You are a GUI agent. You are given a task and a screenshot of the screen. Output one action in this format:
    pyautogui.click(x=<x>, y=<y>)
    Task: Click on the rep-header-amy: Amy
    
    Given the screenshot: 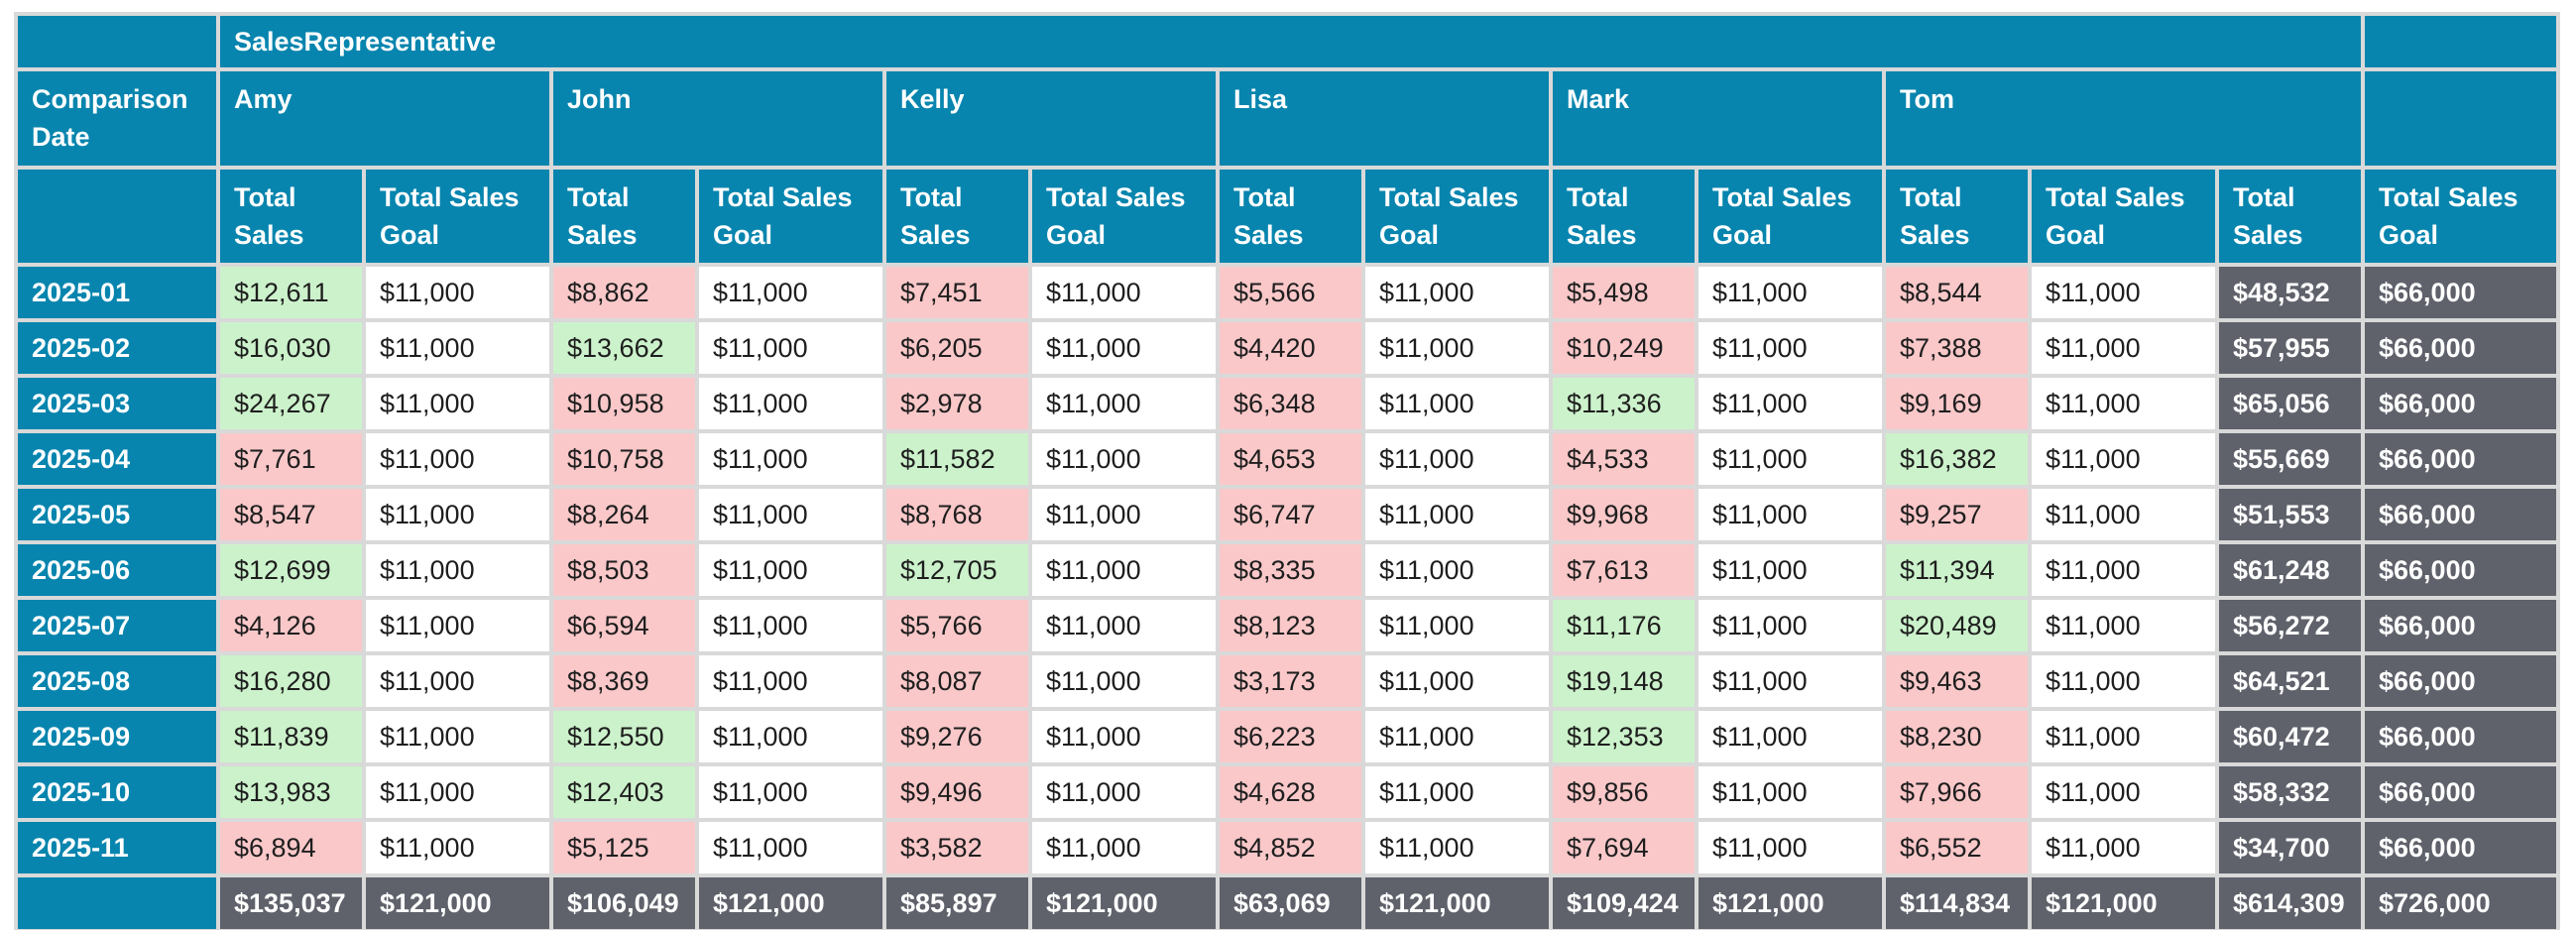 What is the action you would take?
    pyautogui.click(x=385, y=118)
    